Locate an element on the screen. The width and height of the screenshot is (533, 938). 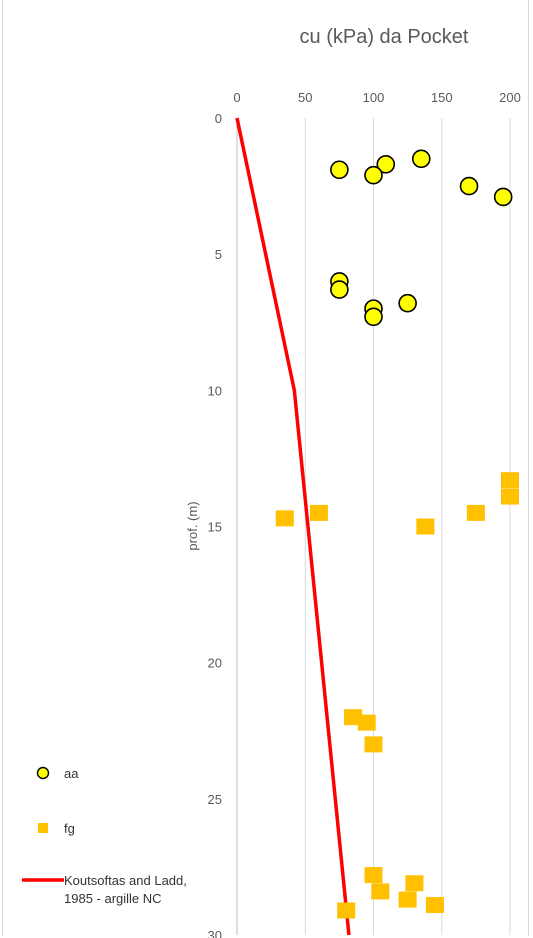
y-tick-label: 10 is located at coordinates (215, 390).